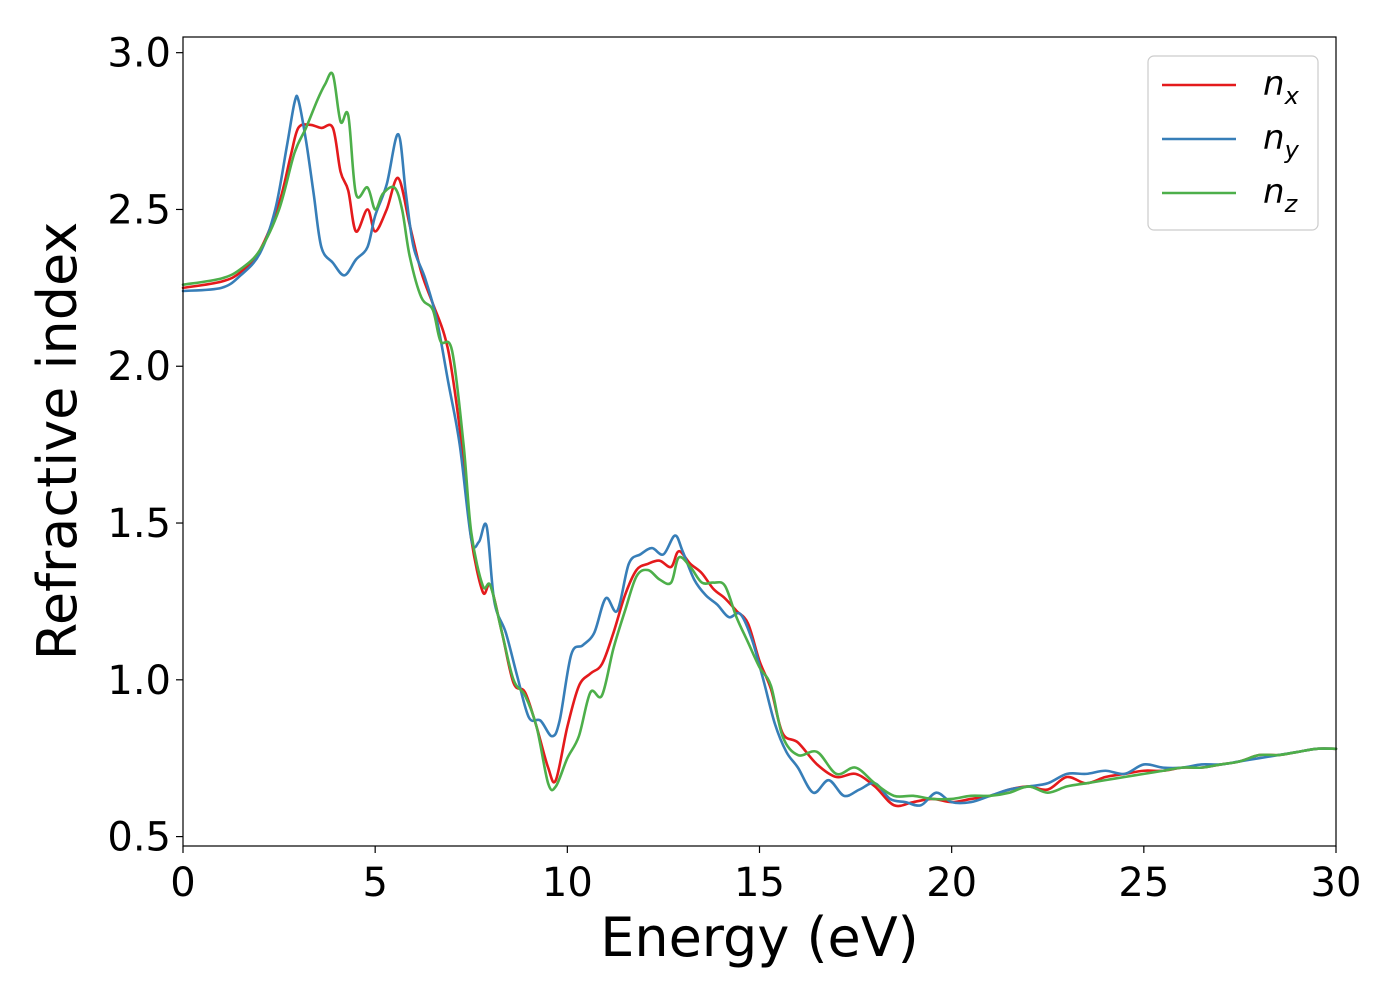 This screenshot has width=1400, height=1000. I want to click on x-tick-label: 10, so click(567, 883).